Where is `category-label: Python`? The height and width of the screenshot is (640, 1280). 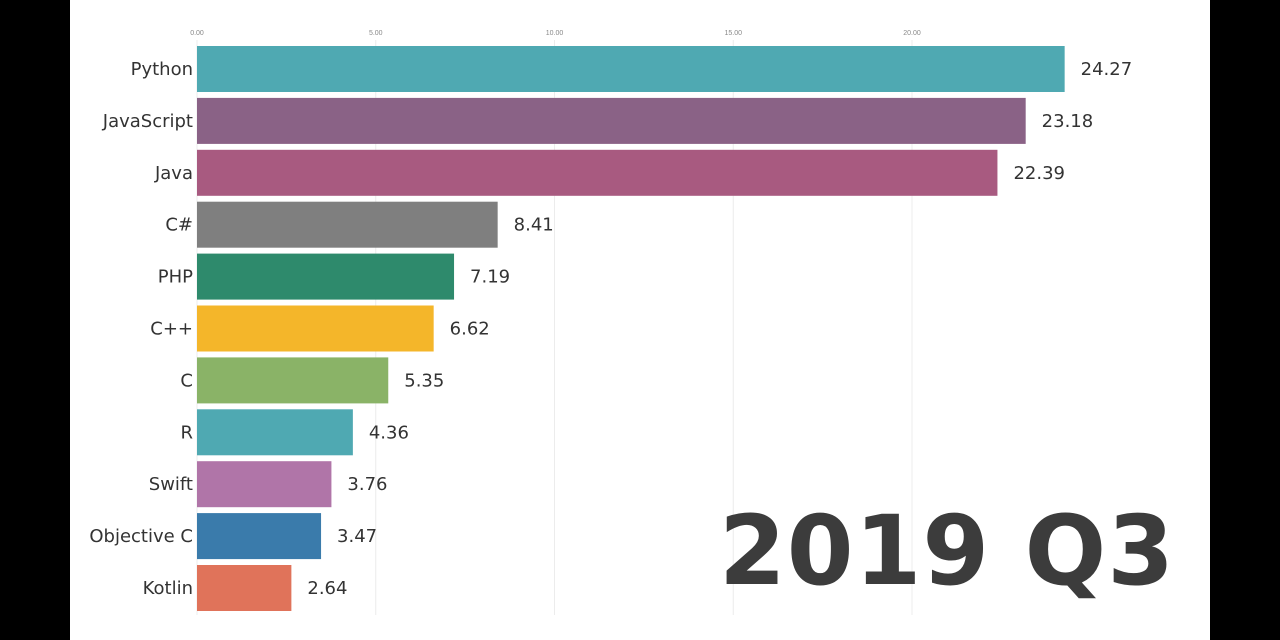 category-label: Python is located at coordinates (162, 69).